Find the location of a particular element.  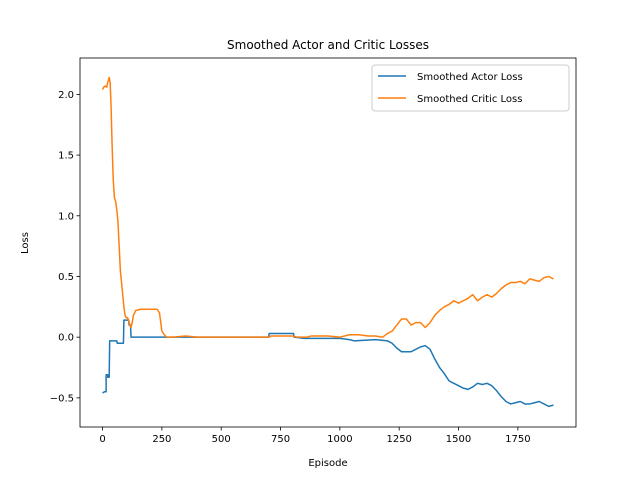

x-tick-label: 1500 is located at coordinates (458, 439).